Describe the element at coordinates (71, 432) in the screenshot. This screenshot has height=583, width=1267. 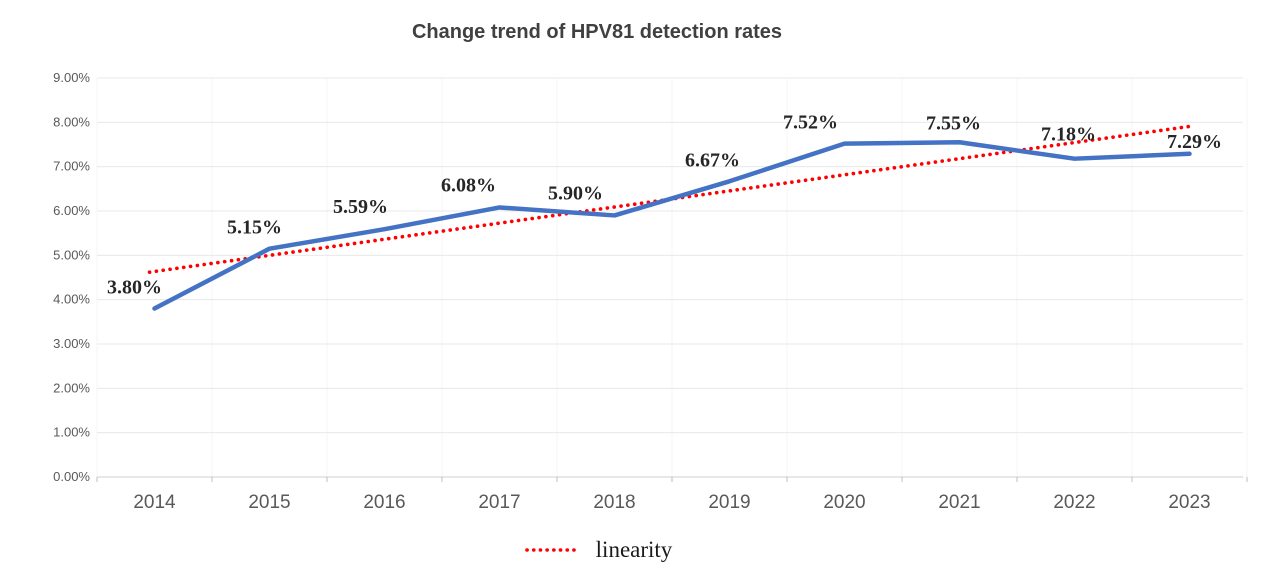
I see `y-tick-label: 1.00%` at that location.